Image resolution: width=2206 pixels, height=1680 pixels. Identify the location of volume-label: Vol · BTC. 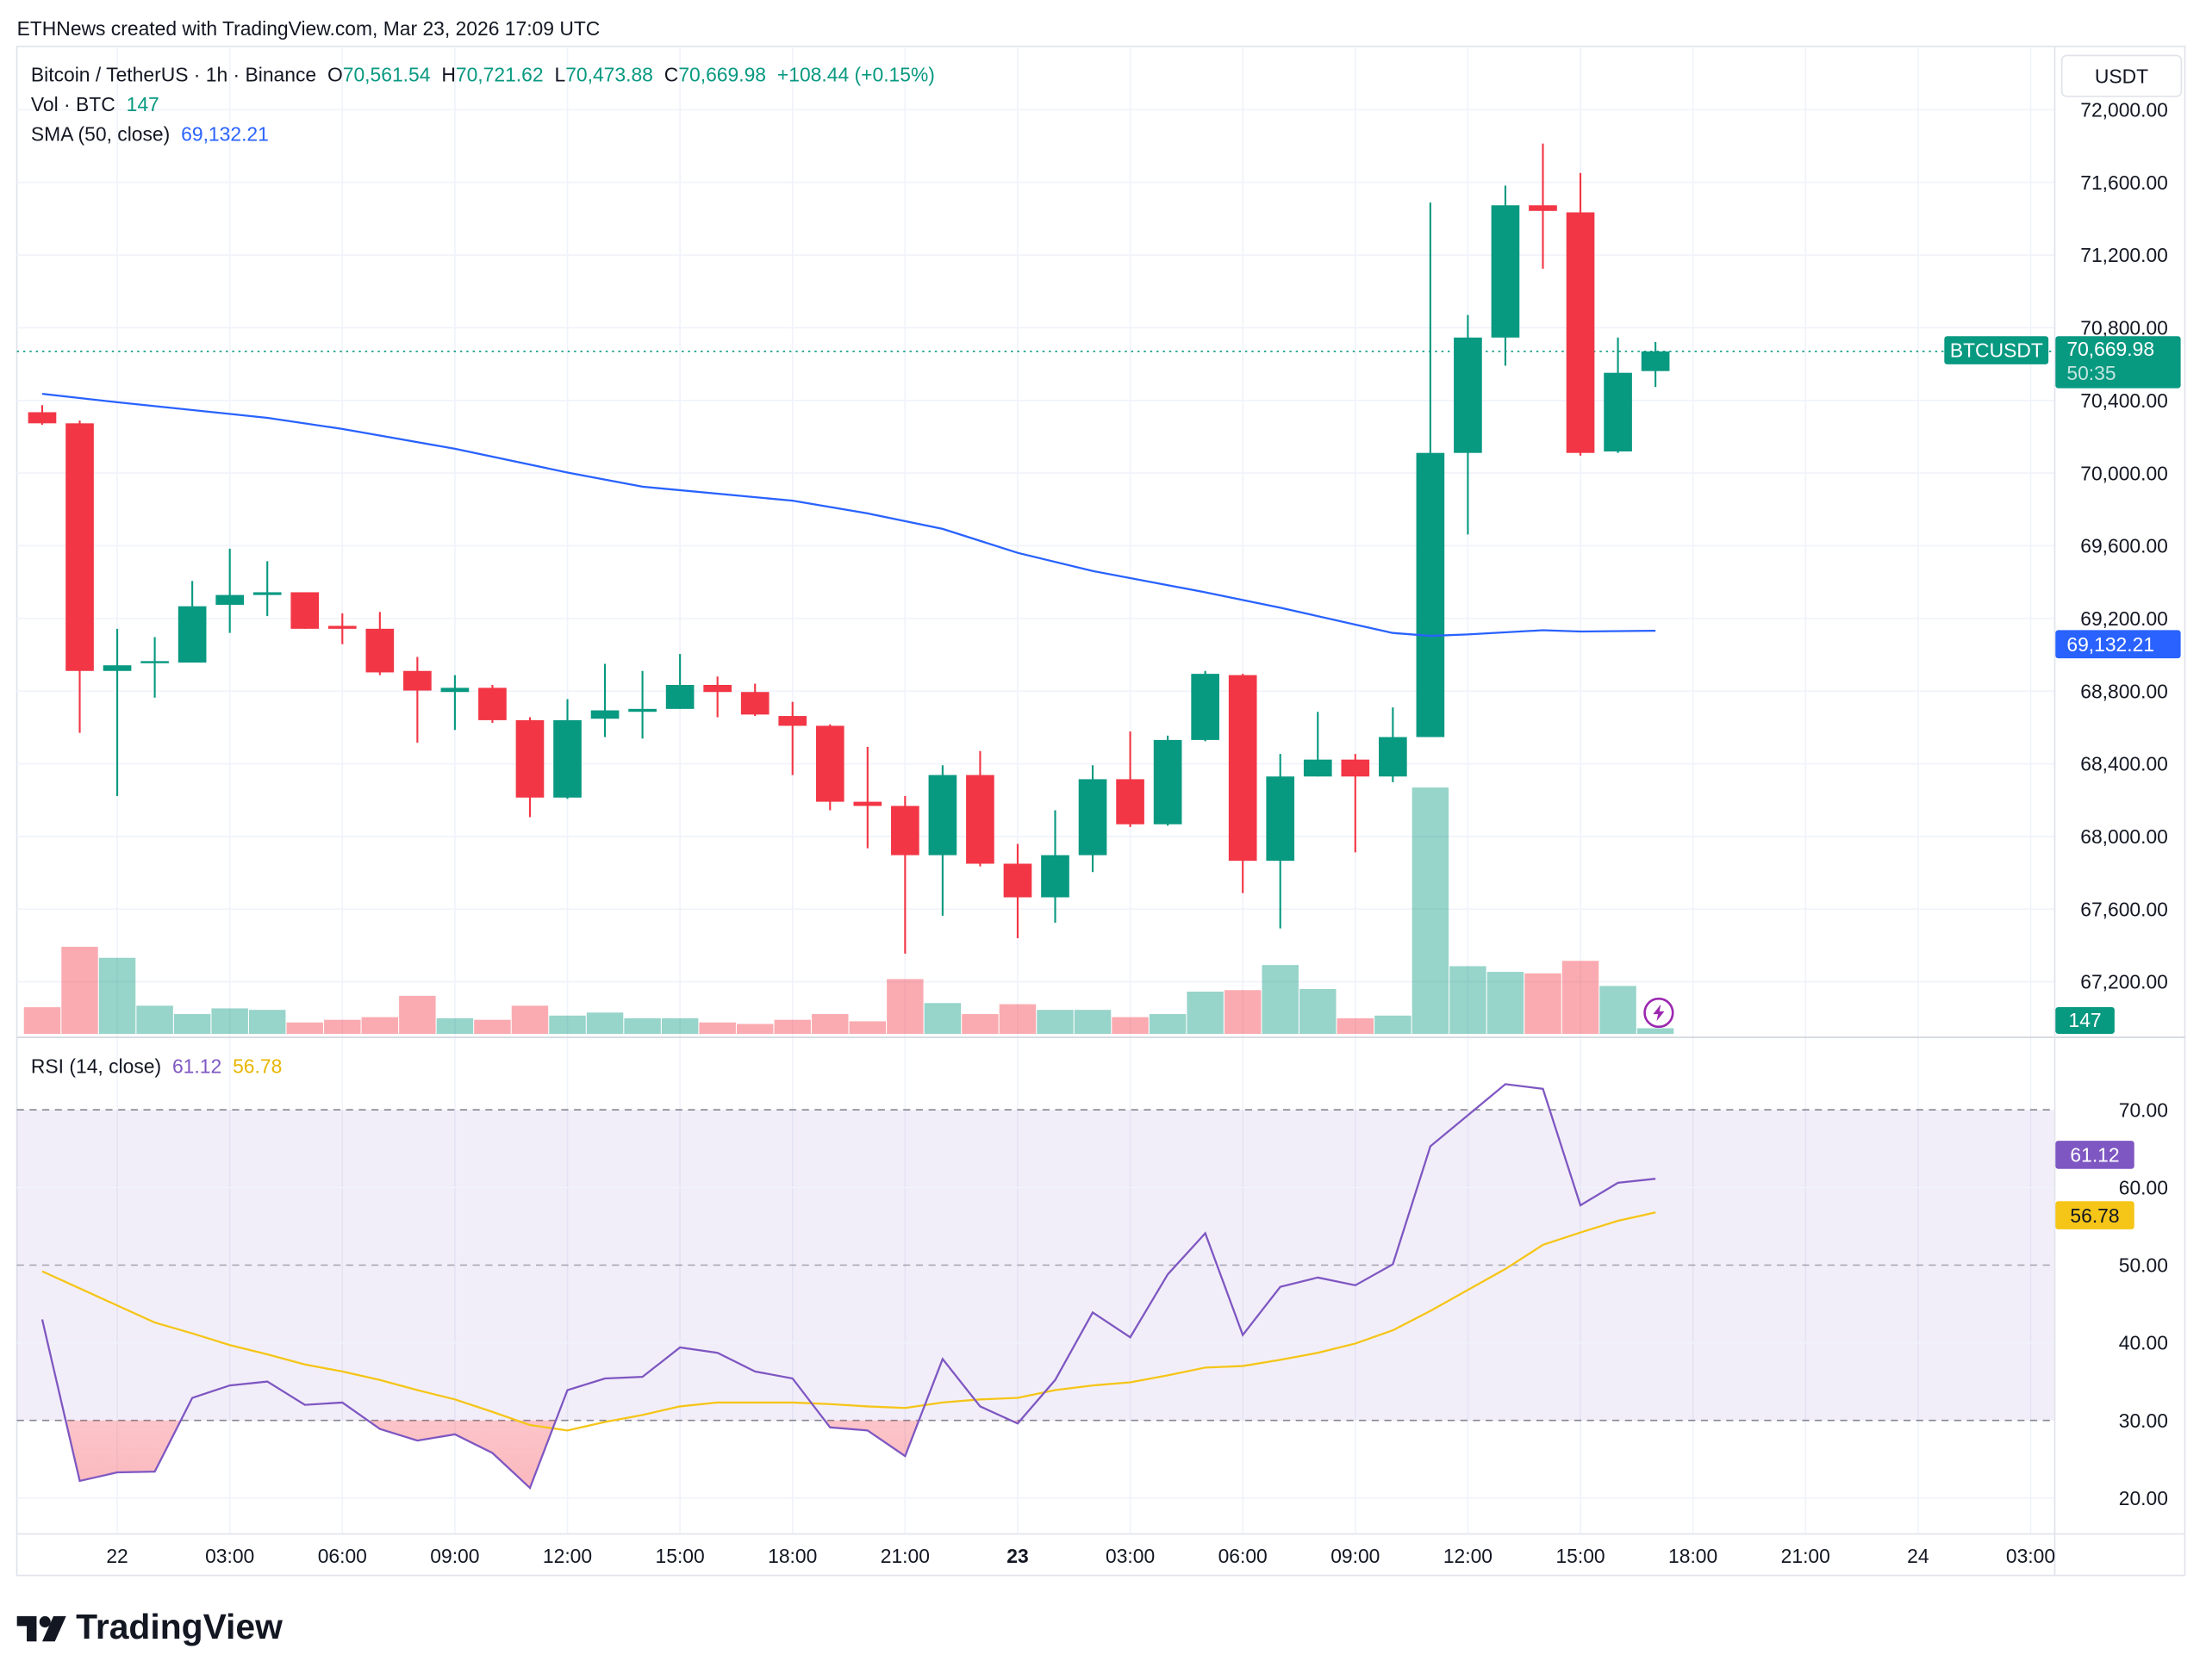
(72, 104).